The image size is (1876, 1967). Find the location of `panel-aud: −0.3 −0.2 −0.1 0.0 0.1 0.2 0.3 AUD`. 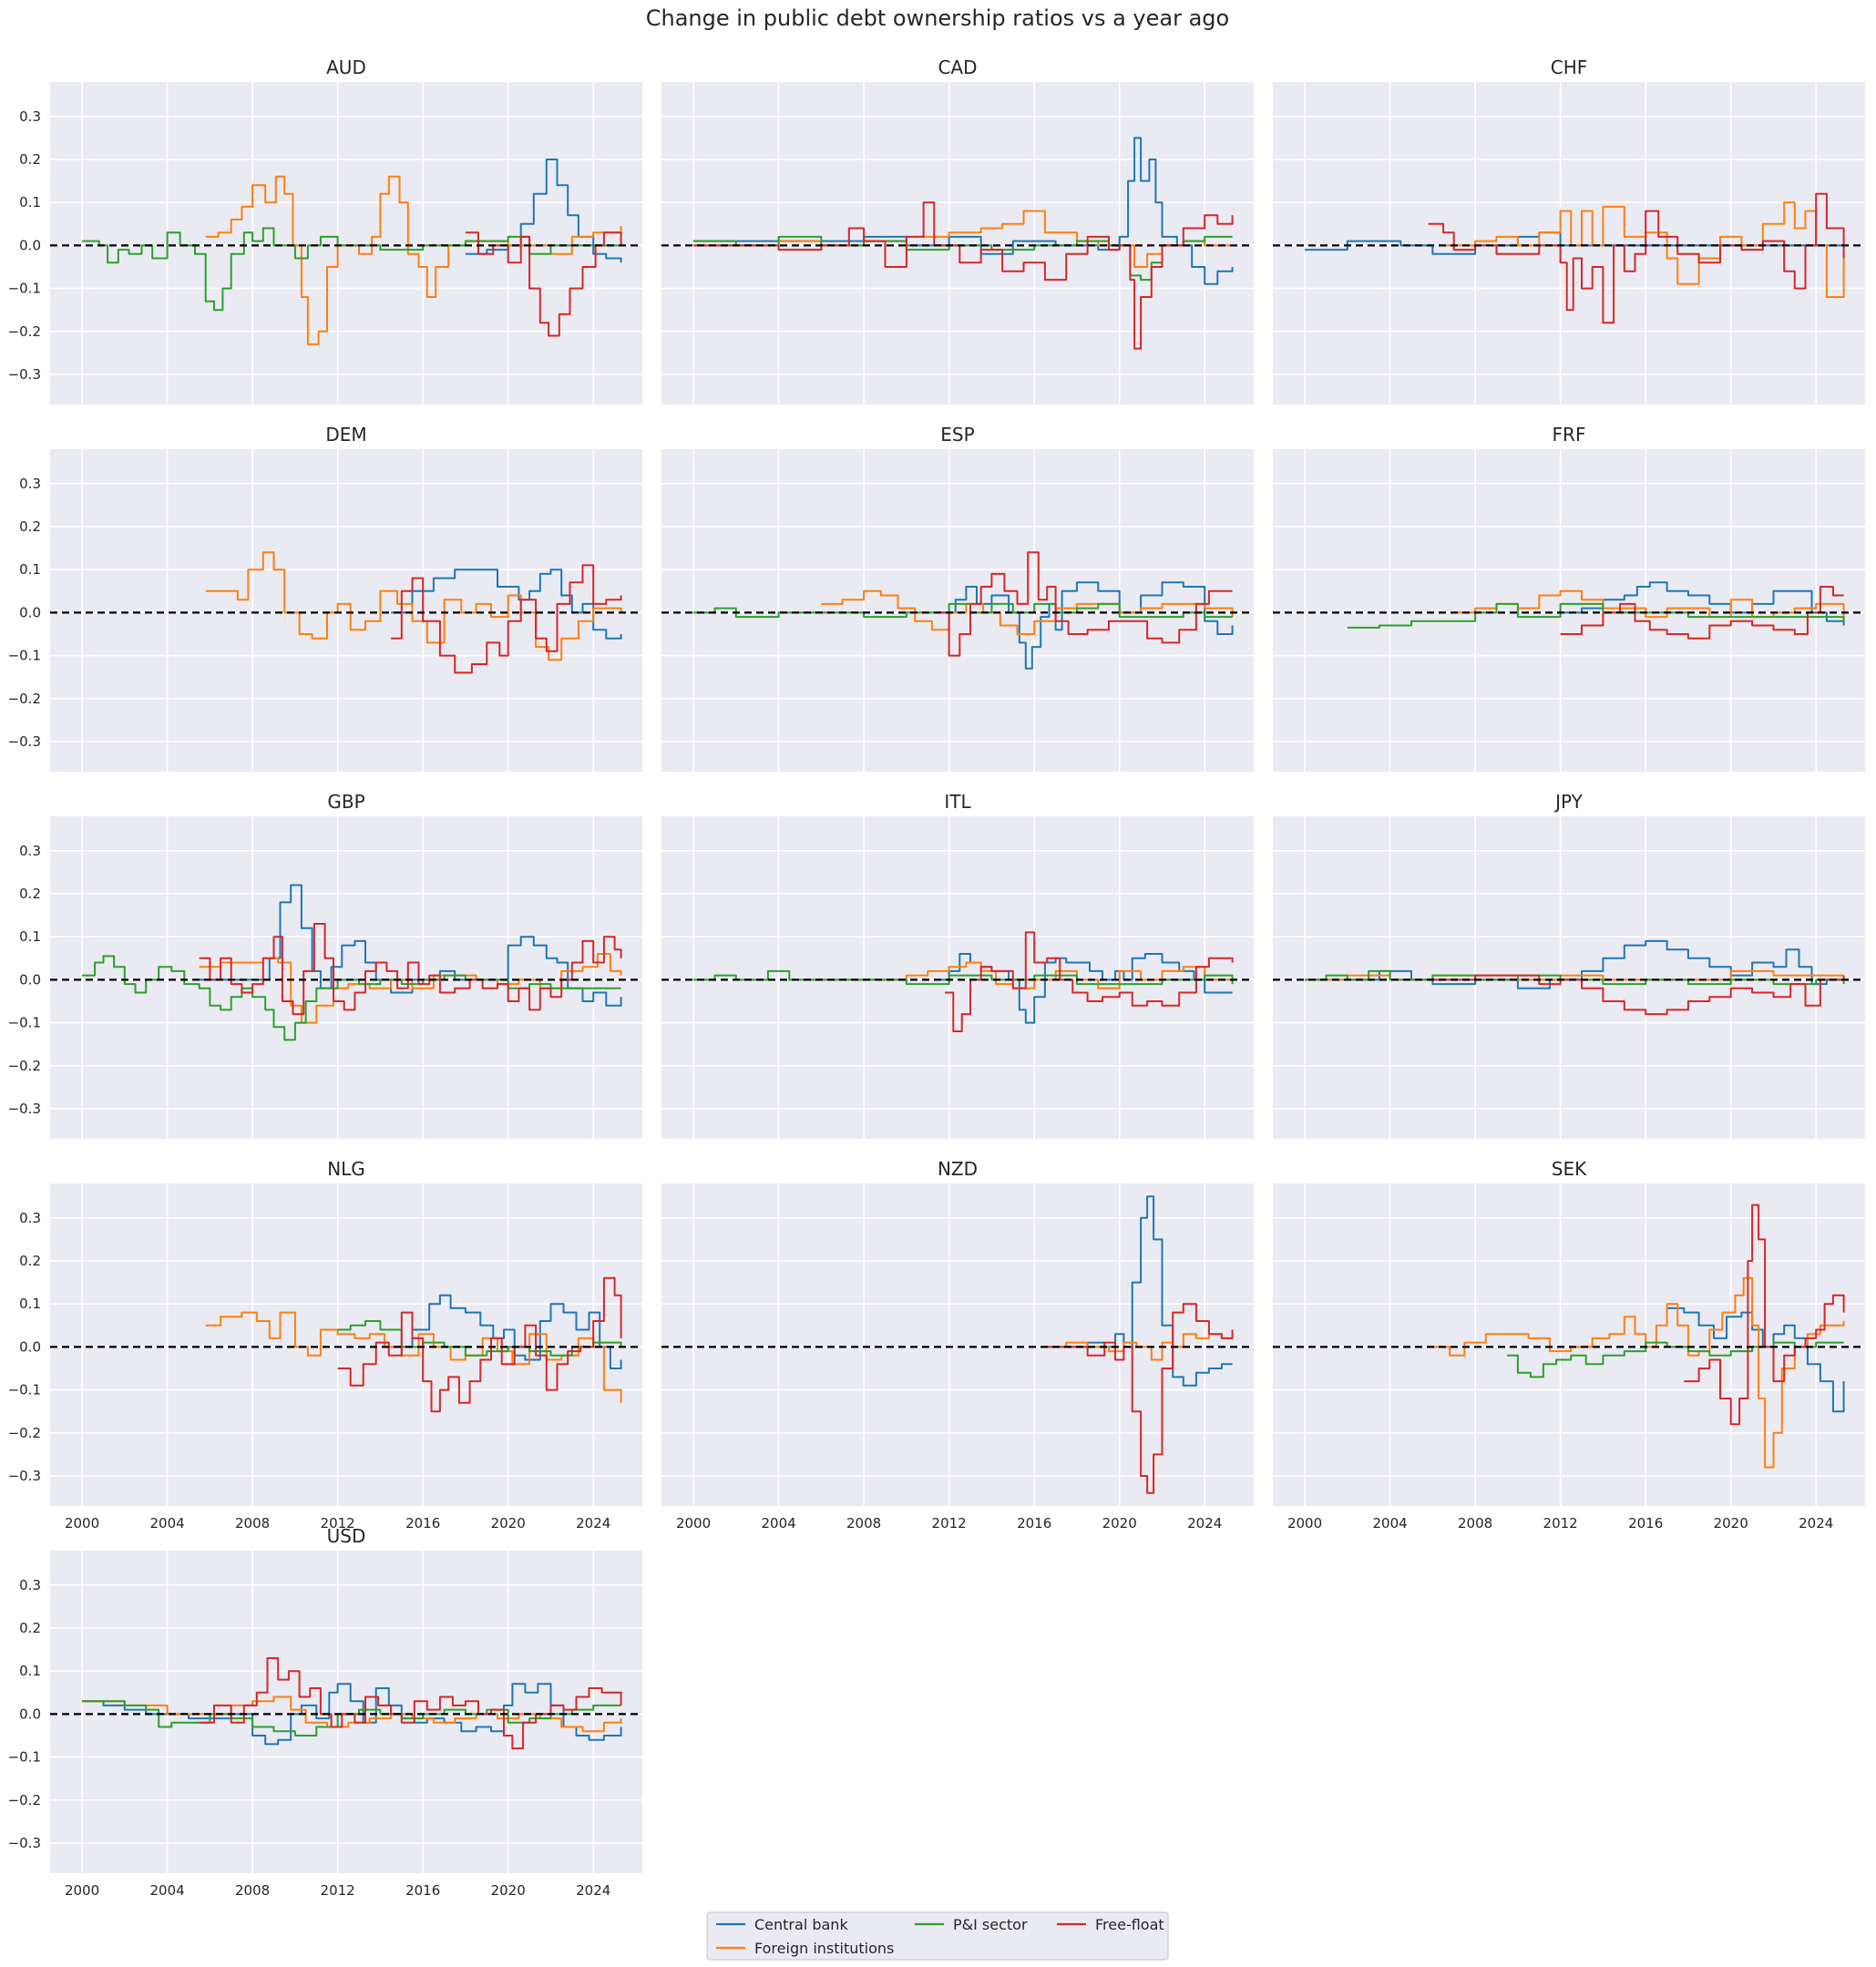

panel-aud: −0.3 −0.2 −0.1 0.0 0.1 0.2 0.3 AUD is located at coordinates (325, 230).